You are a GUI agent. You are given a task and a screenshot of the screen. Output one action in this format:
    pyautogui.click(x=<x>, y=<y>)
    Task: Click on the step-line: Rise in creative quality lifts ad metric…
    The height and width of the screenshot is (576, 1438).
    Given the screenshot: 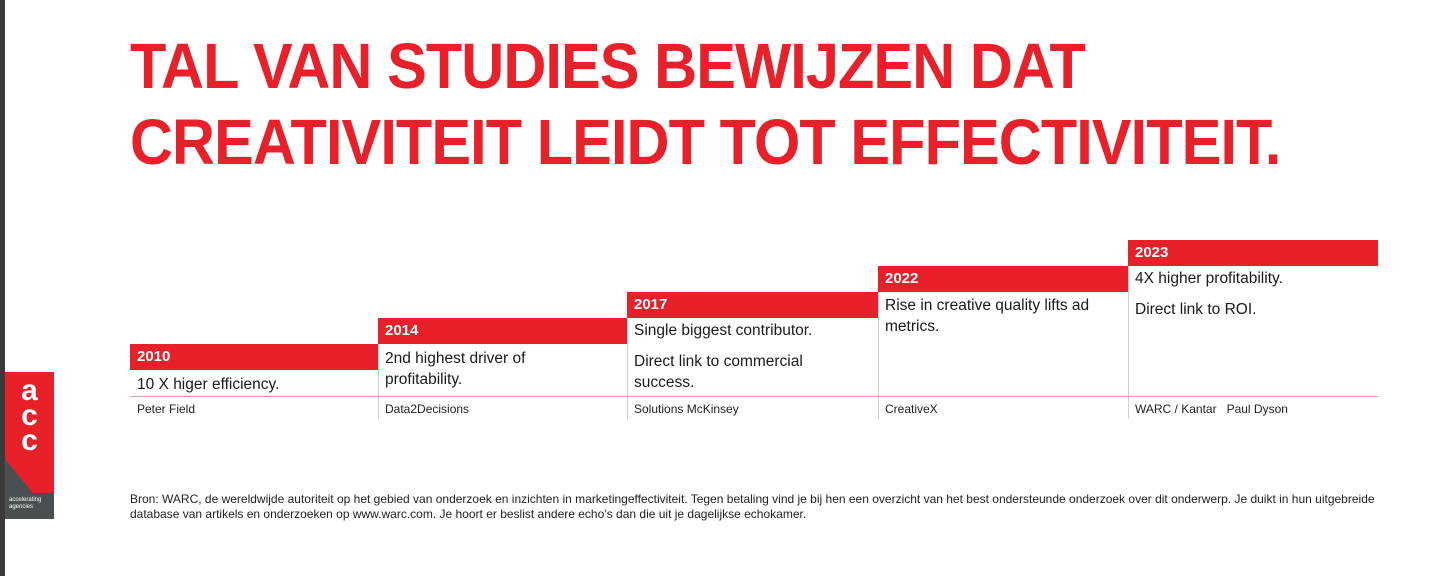 What is the action you would take?
    pyautogui.click(x=987, y=316)
    